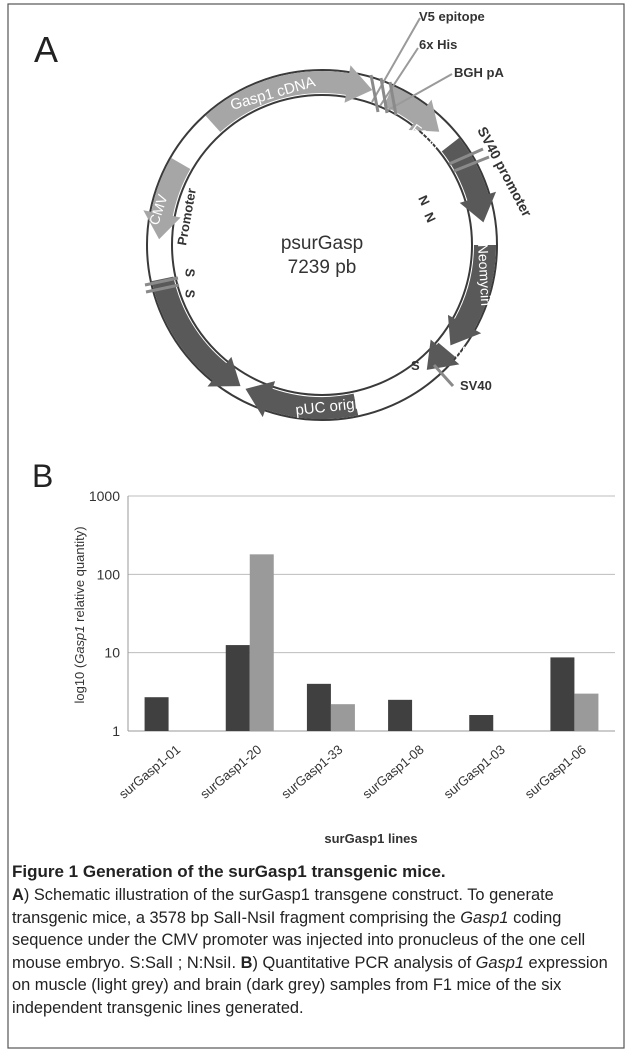 Image resolution: width=633 pixels, height=1052 pixels. Describe the element at coordinates (430, 217) in the screenshot. I see `site-n2: N` at that location.